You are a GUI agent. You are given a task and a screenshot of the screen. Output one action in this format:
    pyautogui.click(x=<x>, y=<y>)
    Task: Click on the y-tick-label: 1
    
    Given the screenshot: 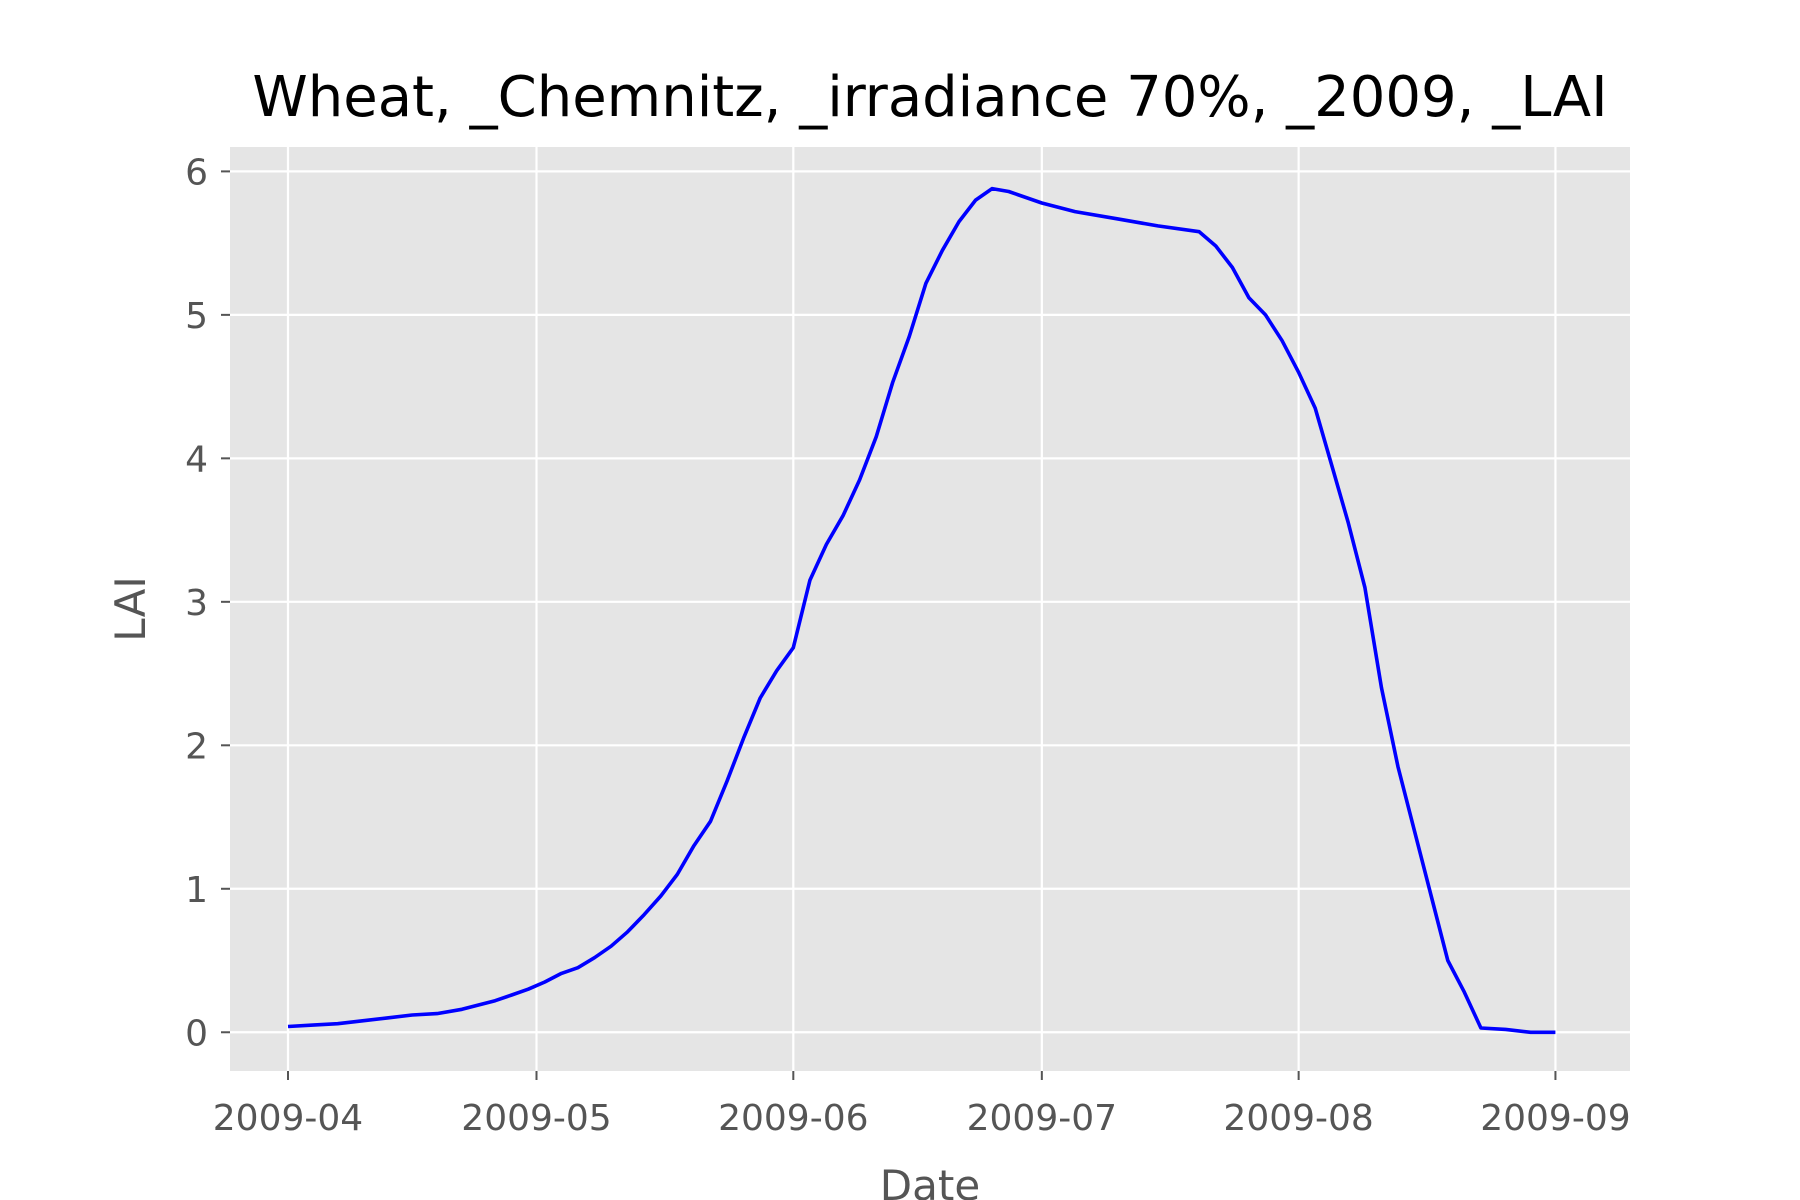 What is the action you would take?
    pyautogui.click(x=196, y=890)
    